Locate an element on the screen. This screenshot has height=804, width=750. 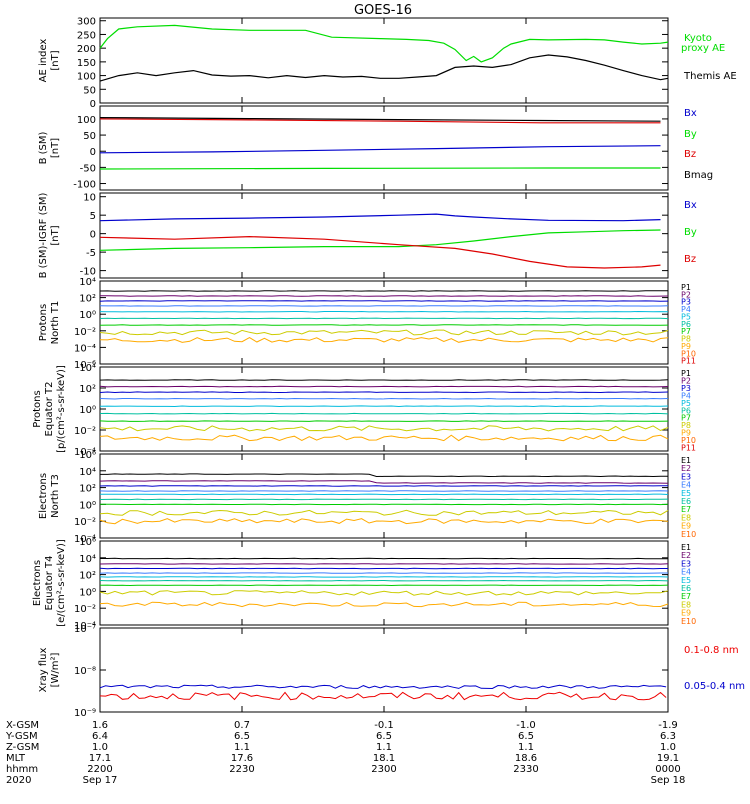
channel-line-E6 is located at coordinates (384, 499).